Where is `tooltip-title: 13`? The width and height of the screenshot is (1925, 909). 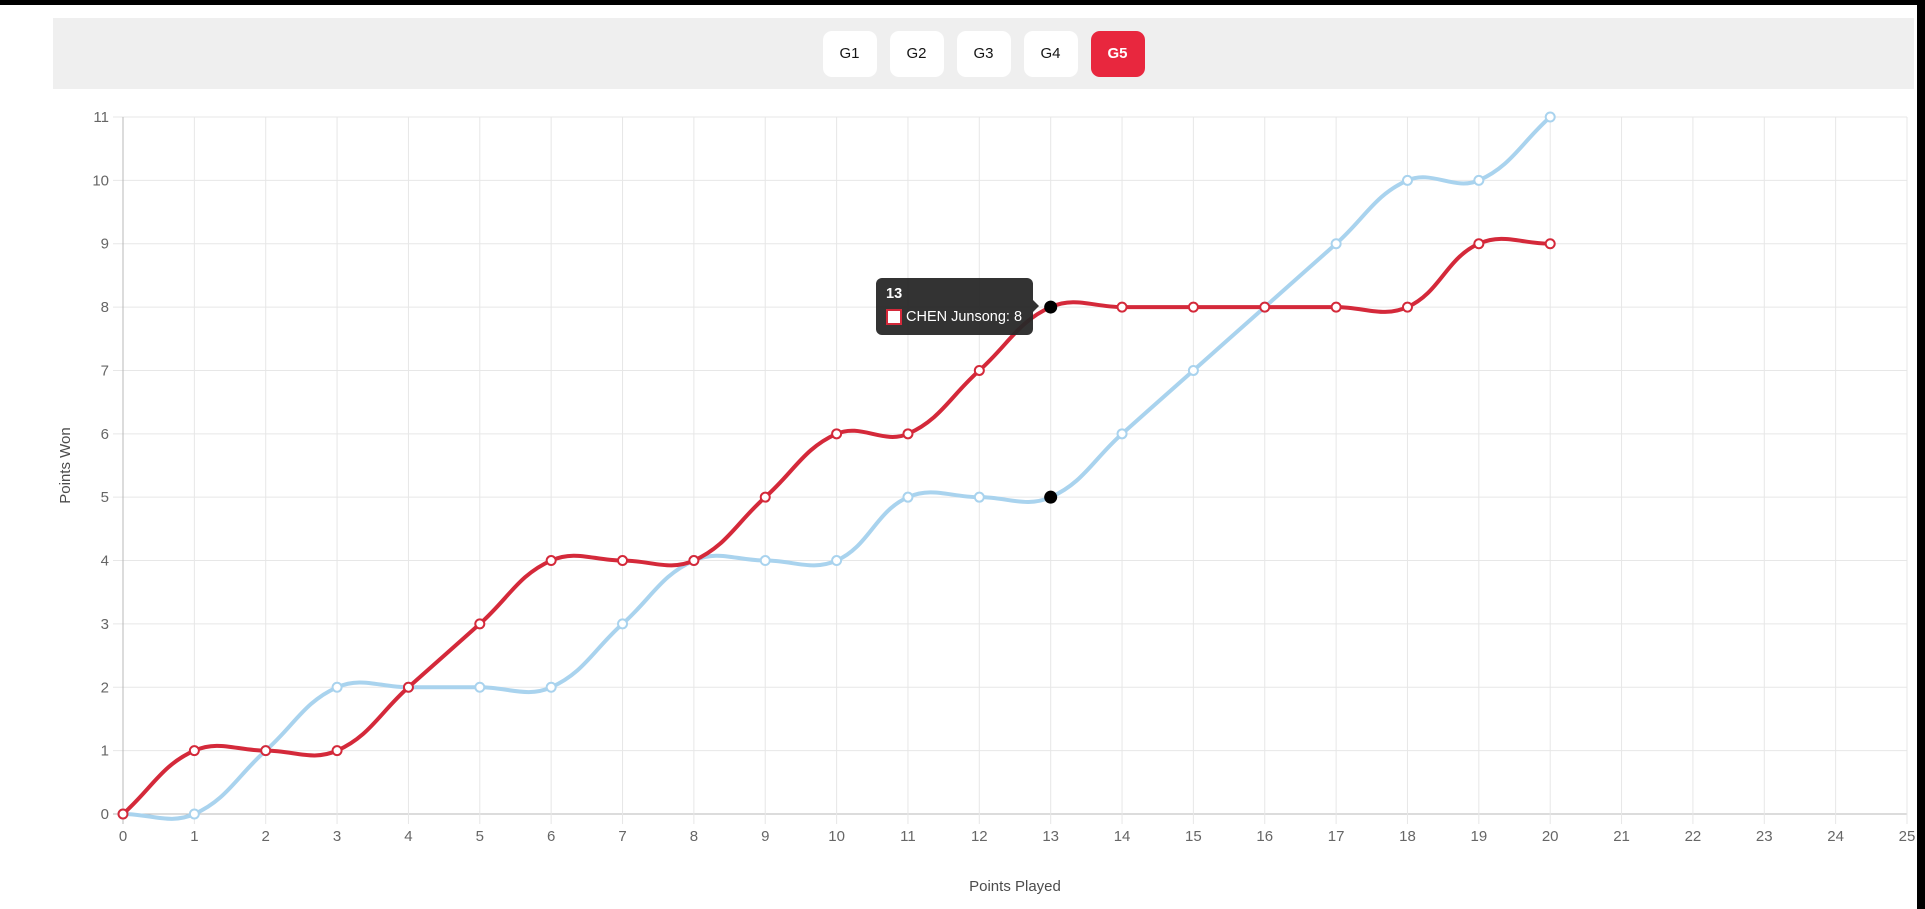 tooltip-title: 13 is located at coordinates (894, 294).